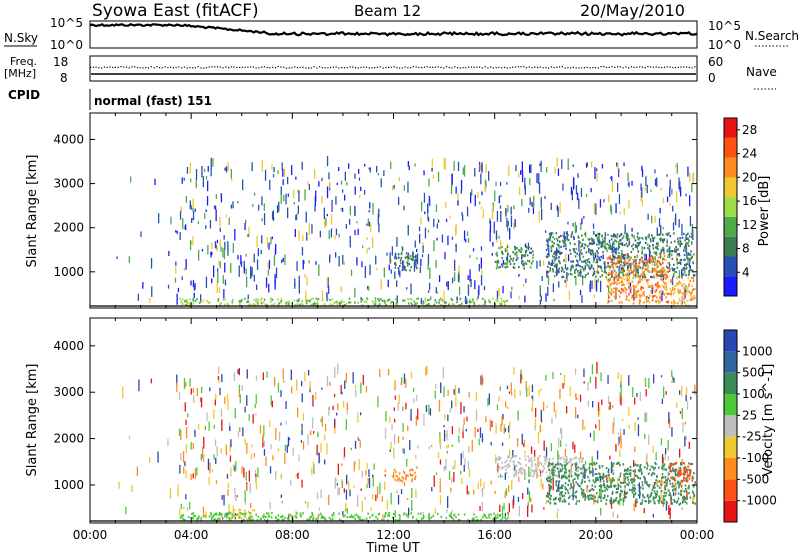  Describe the element at coordinates (494, 535) in the screenshot. I see `x-tick-label: 16:00` at that location.